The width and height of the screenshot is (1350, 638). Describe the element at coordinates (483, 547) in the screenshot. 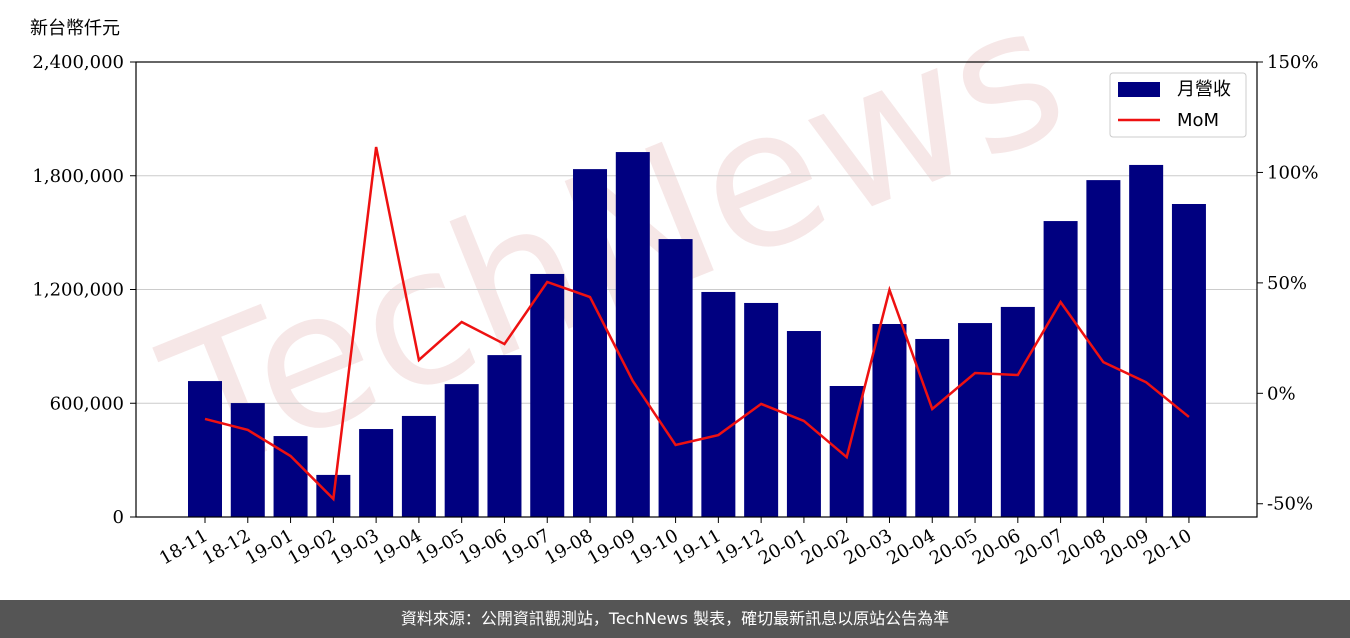

I see `x-tick-label: 19-06` at that location.